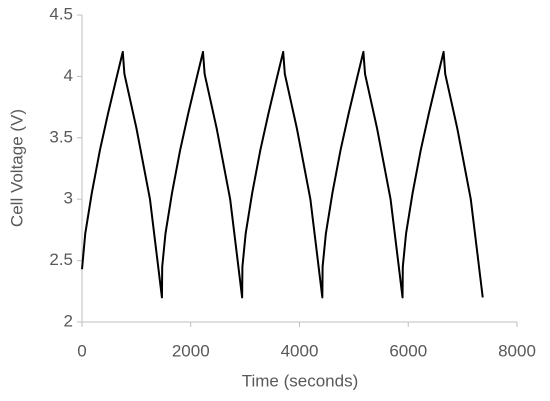 This screenshot has height=401, width=550. What do you see at coordinates (61, 136) in the screenshot?
I see `y-tick-label: 3.5` at bounding box center [61, 136].